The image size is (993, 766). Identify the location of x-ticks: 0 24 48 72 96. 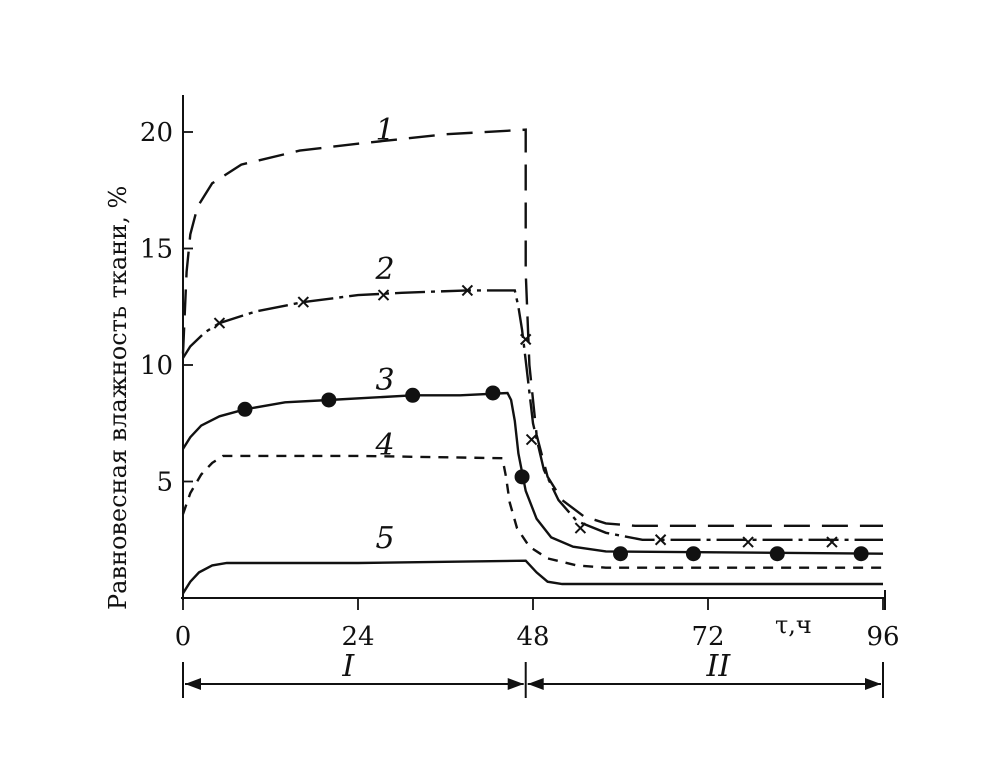
(537, 625).